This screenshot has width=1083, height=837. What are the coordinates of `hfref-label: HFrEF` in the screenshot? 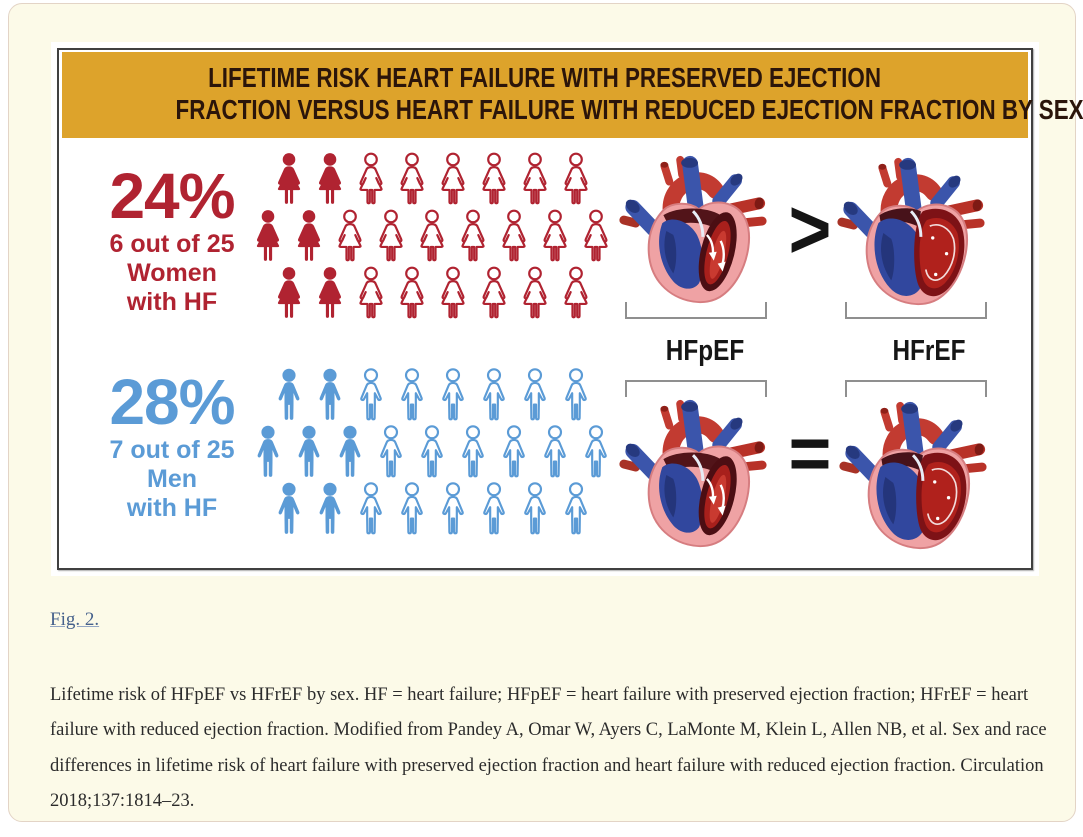 It's located at (929, 351).